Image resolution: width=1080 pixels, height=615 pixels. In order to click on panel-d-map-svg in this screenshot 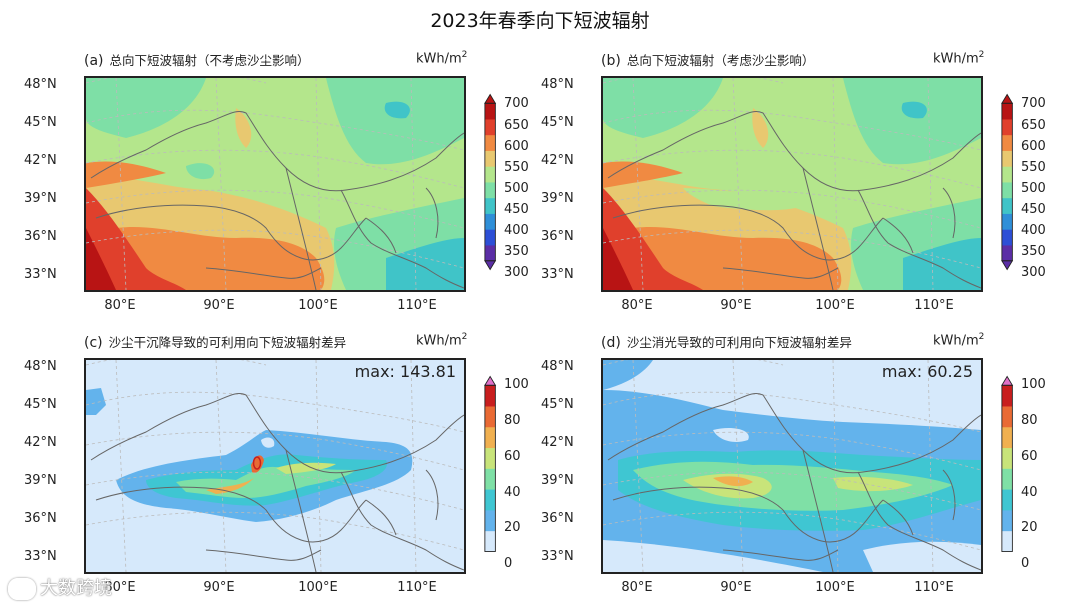, I will do `click(792, 466)`.